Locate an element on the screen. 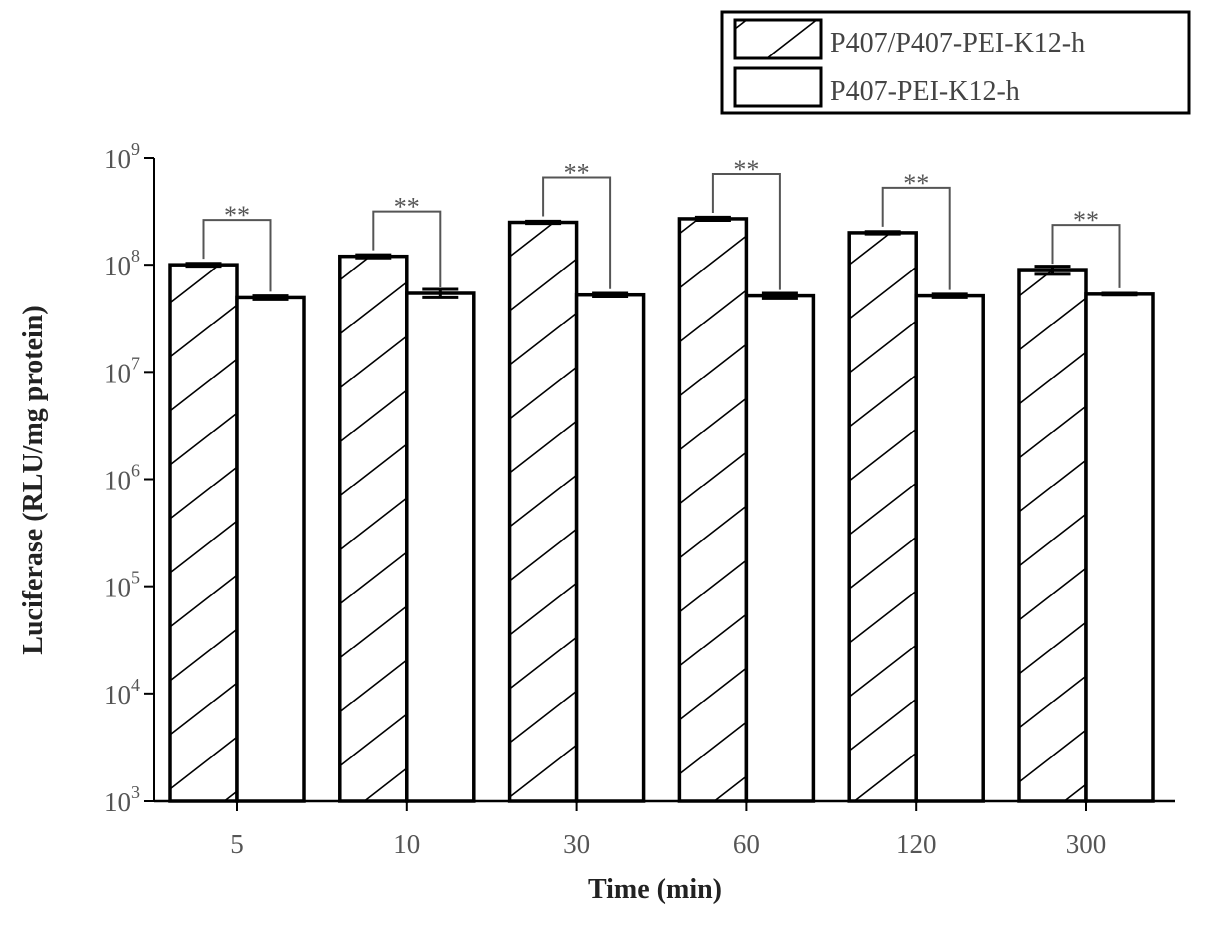  significance-brackets: ** ** ** ** ** ** is located at coordinates (661, 223).